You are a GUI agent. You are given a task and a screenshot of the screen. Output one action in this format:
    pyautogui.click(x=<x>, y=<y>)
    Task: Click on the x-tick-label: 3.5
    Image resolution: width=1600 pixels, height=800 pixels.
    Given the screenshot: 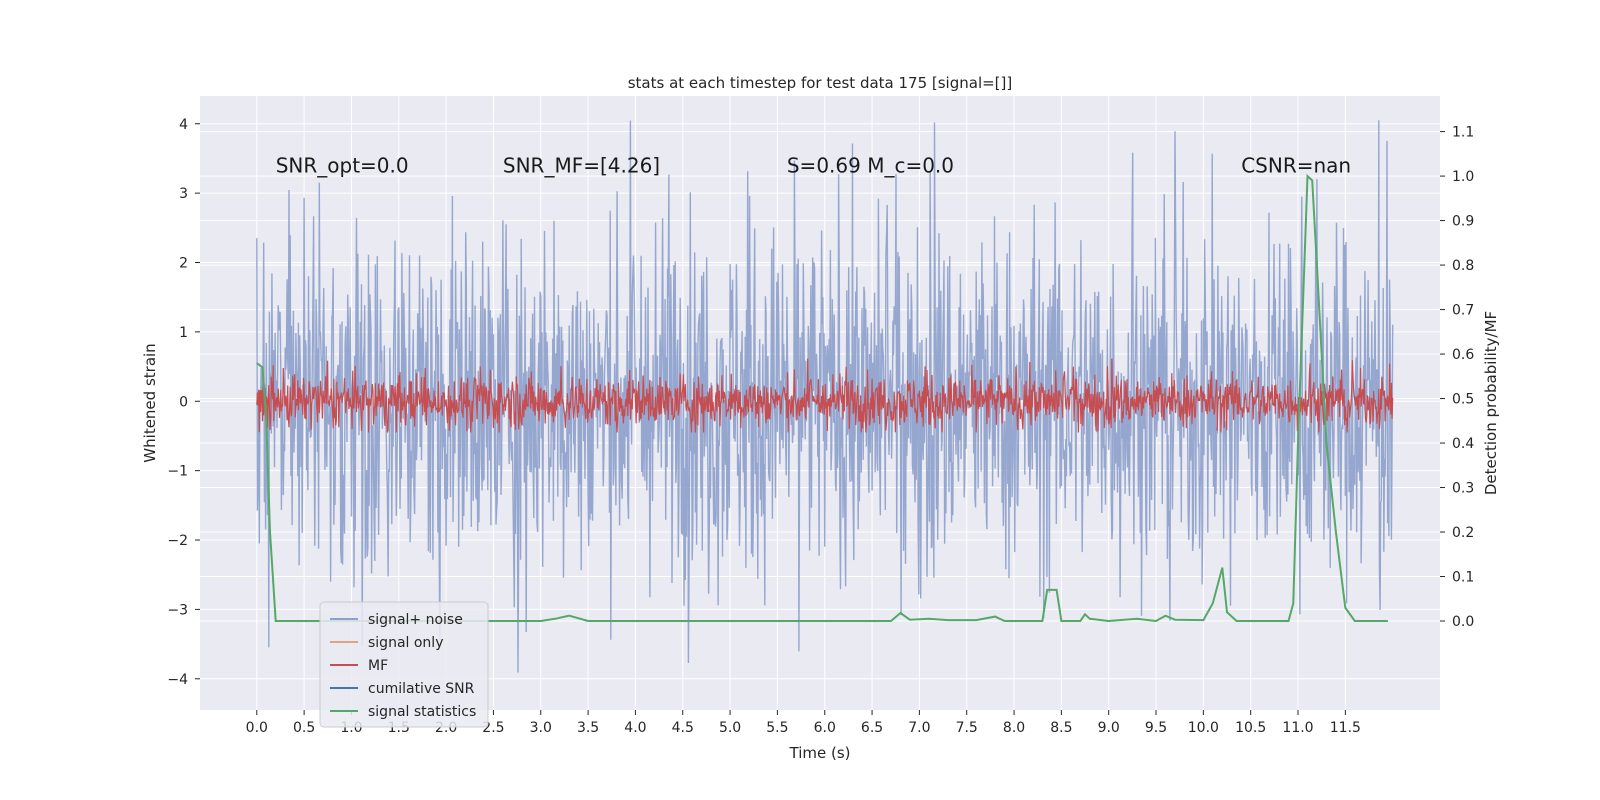 What is the action you would take?
    pyautogui.click(x=588, y=728)
    